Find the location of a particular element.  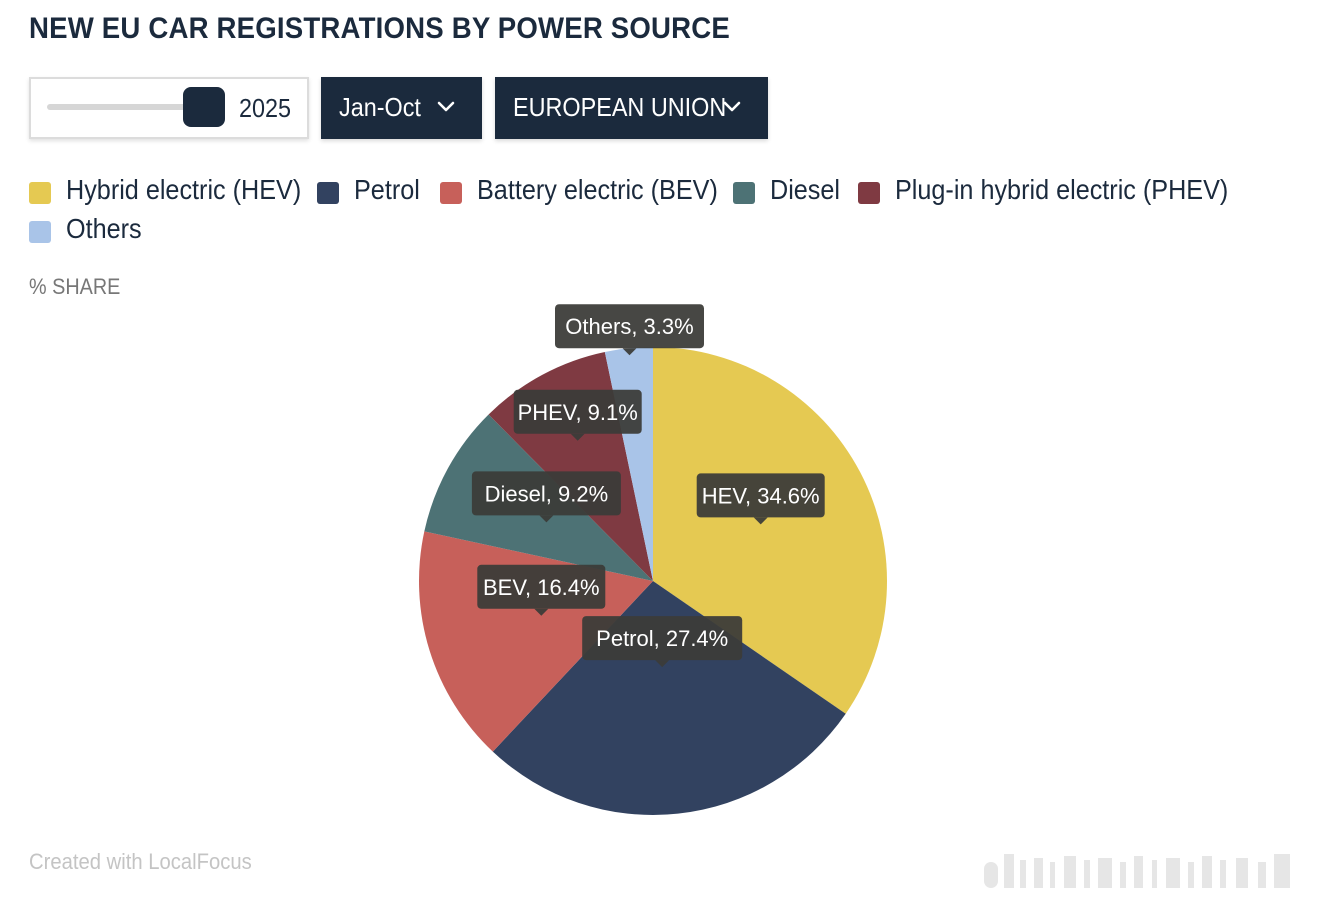

footer-credit: Created with LocalFocus is located at coordinates (140, 861).